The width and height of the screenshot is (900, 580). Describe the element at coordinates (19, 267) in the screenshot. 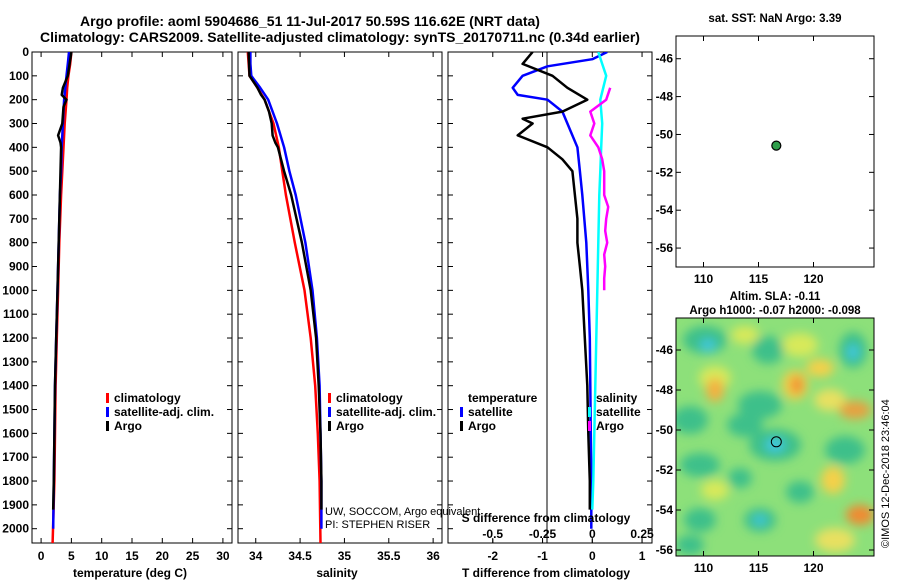

I see `depth-tick-label: 900` at that location.